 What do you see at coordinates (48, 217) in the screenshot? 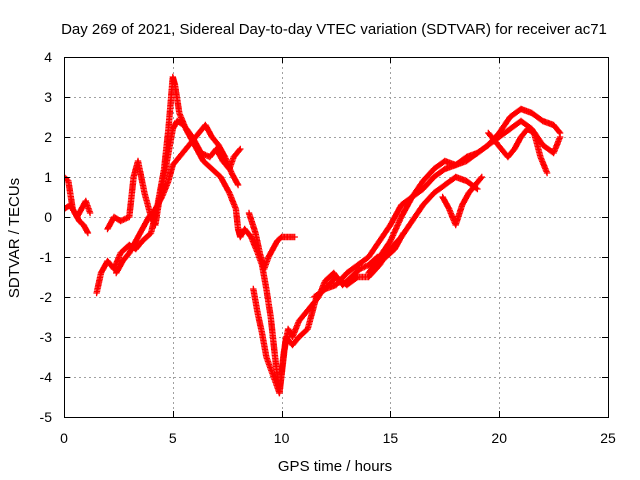
I see `y-tick-label: 0` at bounding box center [48, 217].